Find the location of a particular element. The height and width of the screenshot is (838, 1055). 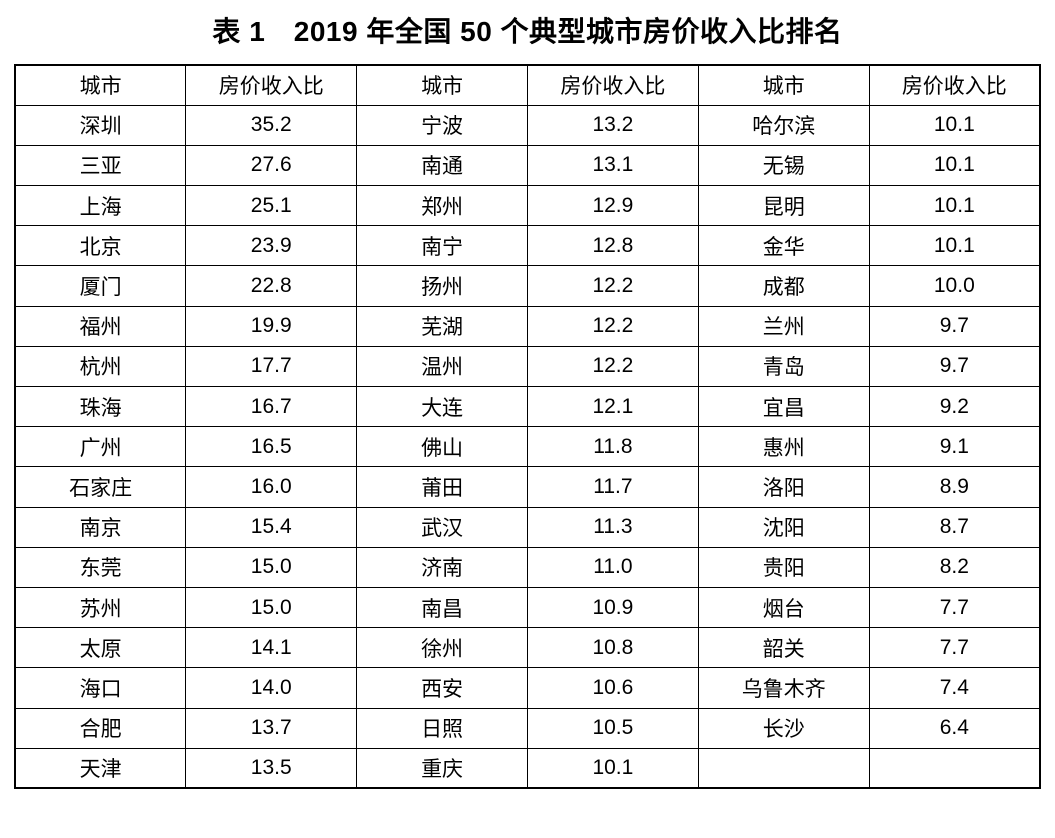

city-cell: 无锡 is located at coordinates (783, 165).